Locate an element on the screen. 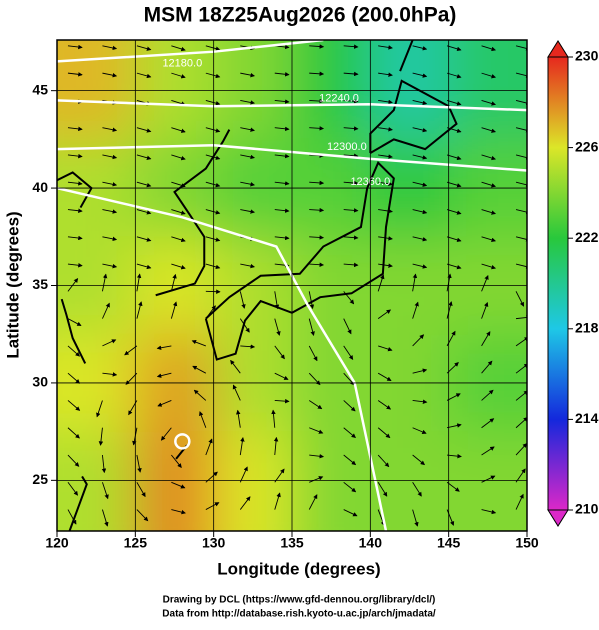  x-tick-label: 130 is located at coordinates (214, 543).